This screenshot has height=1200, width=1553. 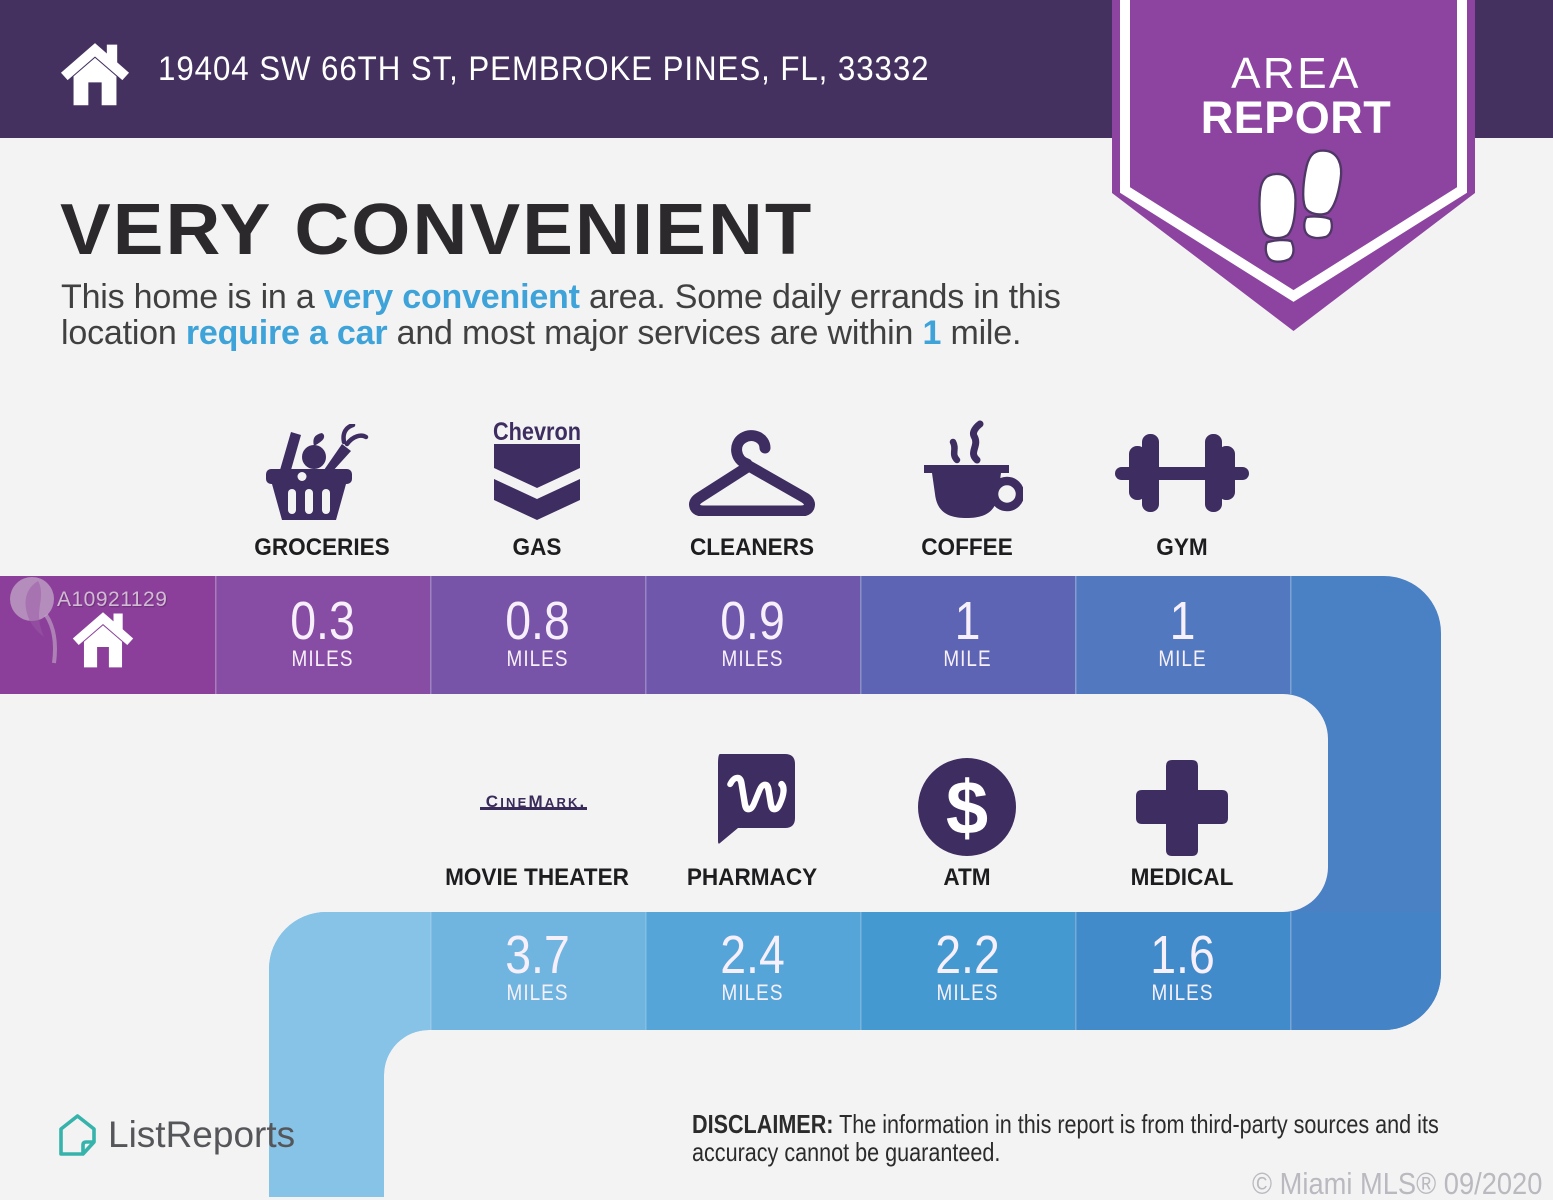 I want to click on svg-text: AREA, so click(x=1296, y=73).